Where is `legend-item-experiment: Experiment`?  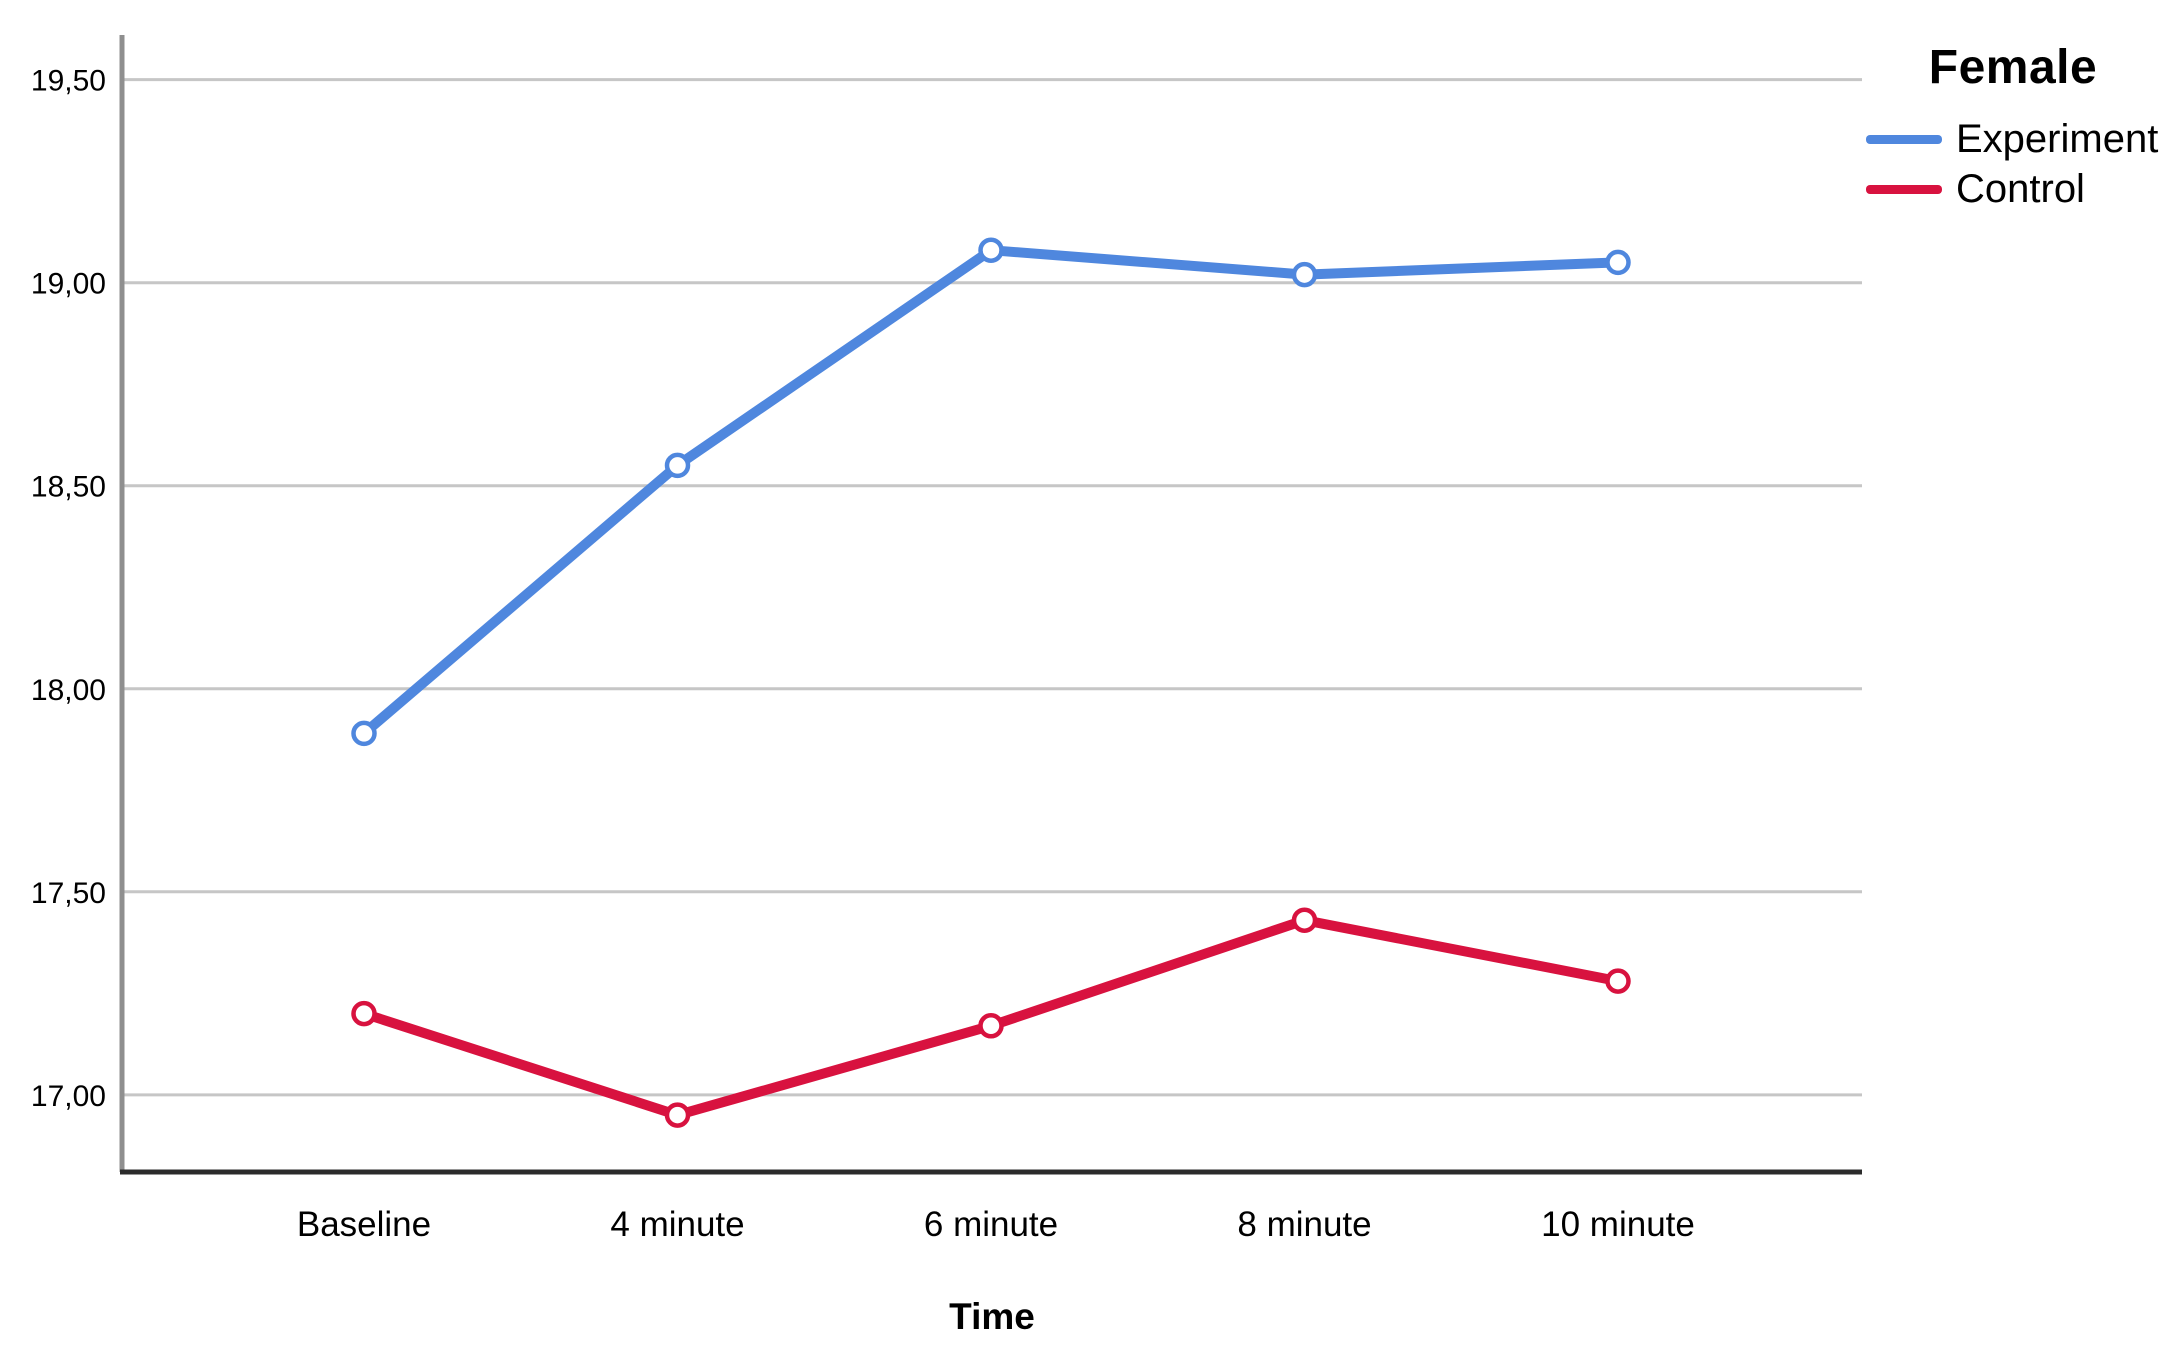 legend-item-experiment: Experiment is located at coordinates (2022, 139).